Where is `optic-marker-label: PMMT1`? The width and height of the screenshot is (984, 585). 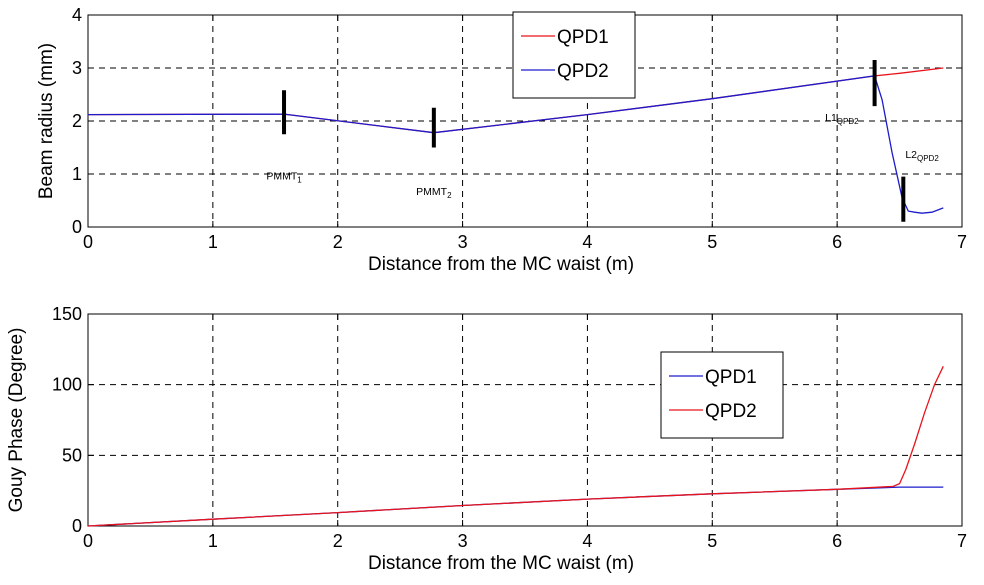 optic-marker-label: PMMT1 is located at coordinates (284, 177).